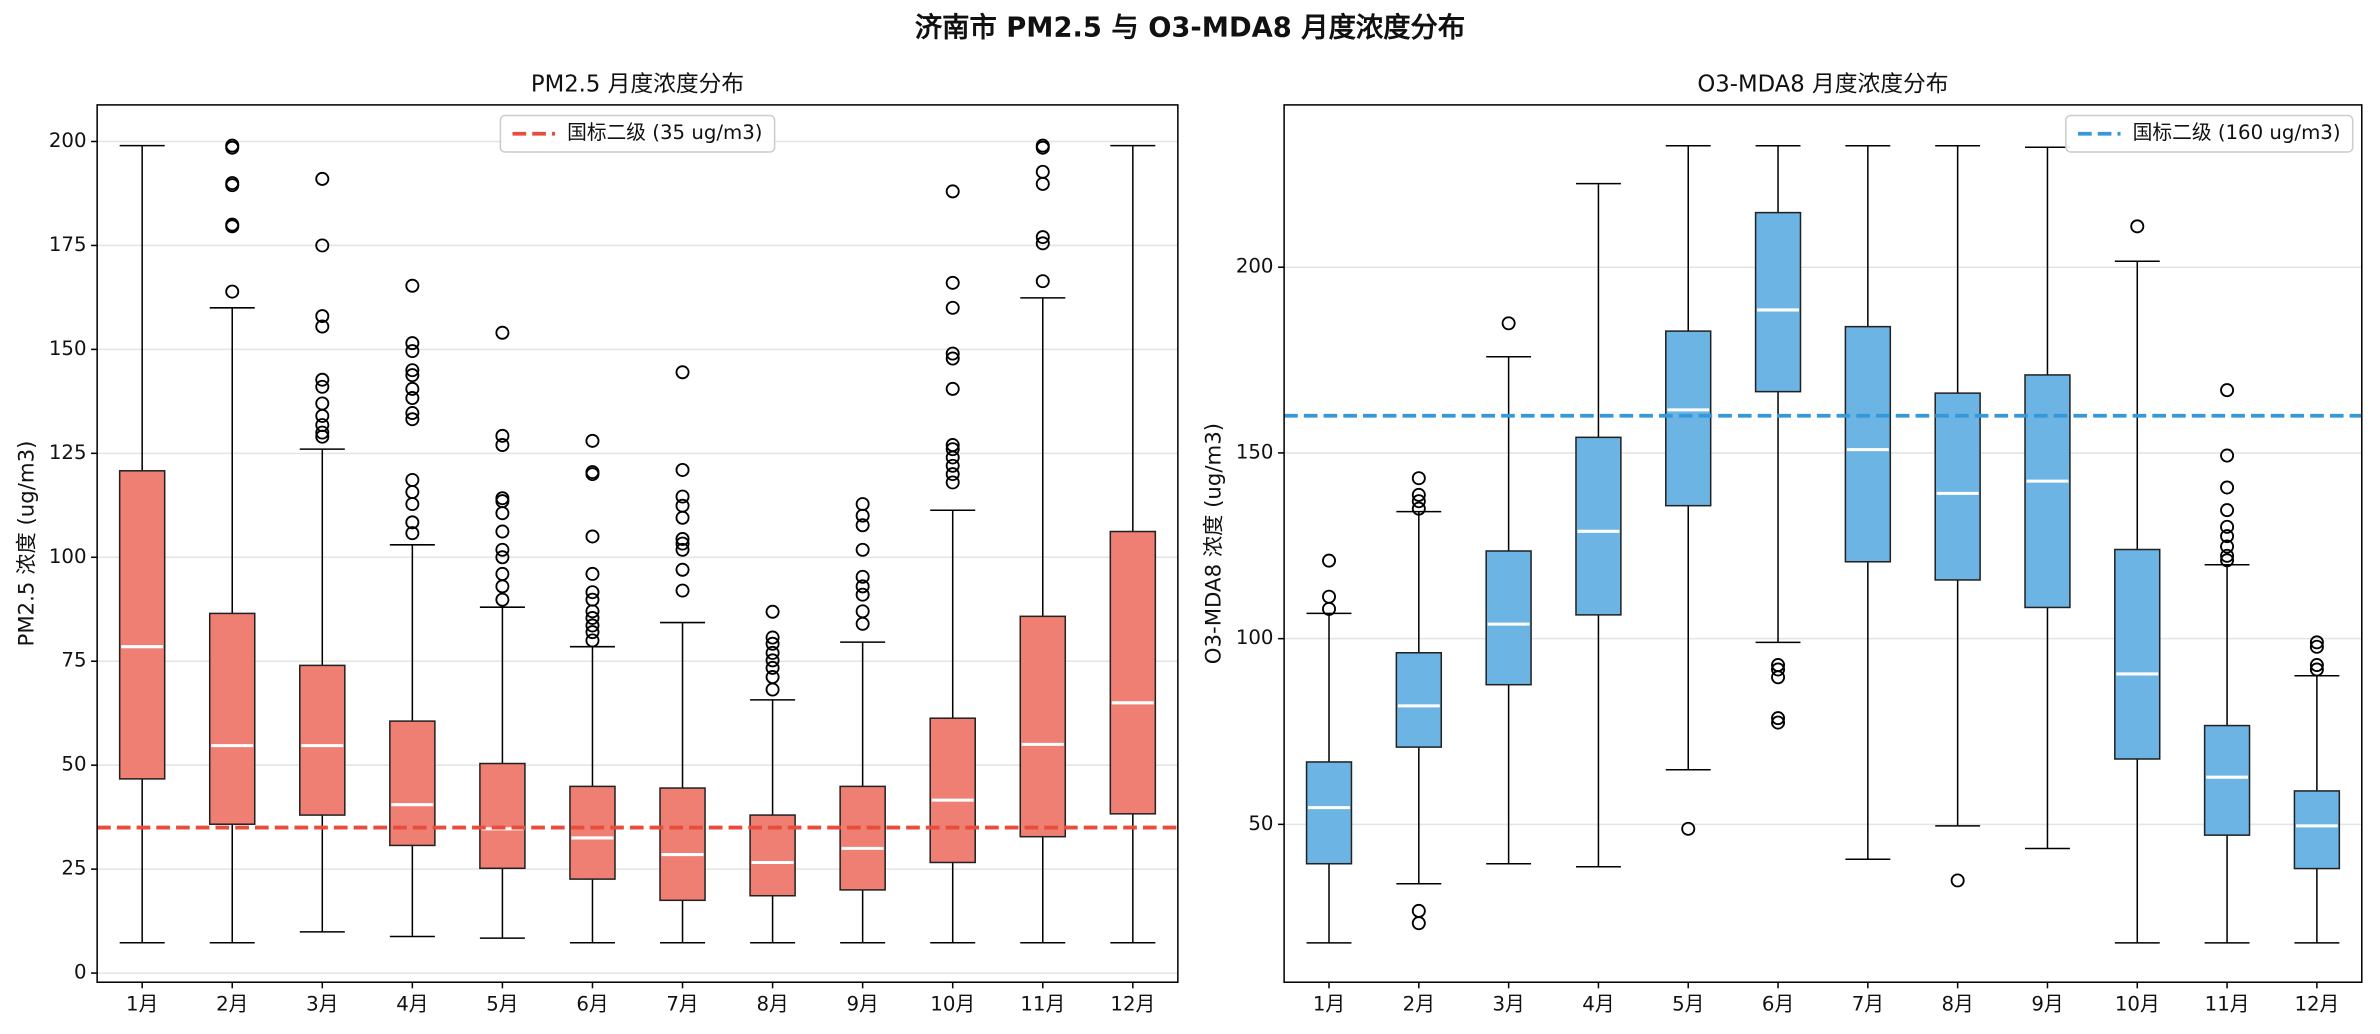 Image resolution: width=2380 pixels, height=1034 pixels. I want to click on x-tick-label: 11月, so click(1042, 1003).